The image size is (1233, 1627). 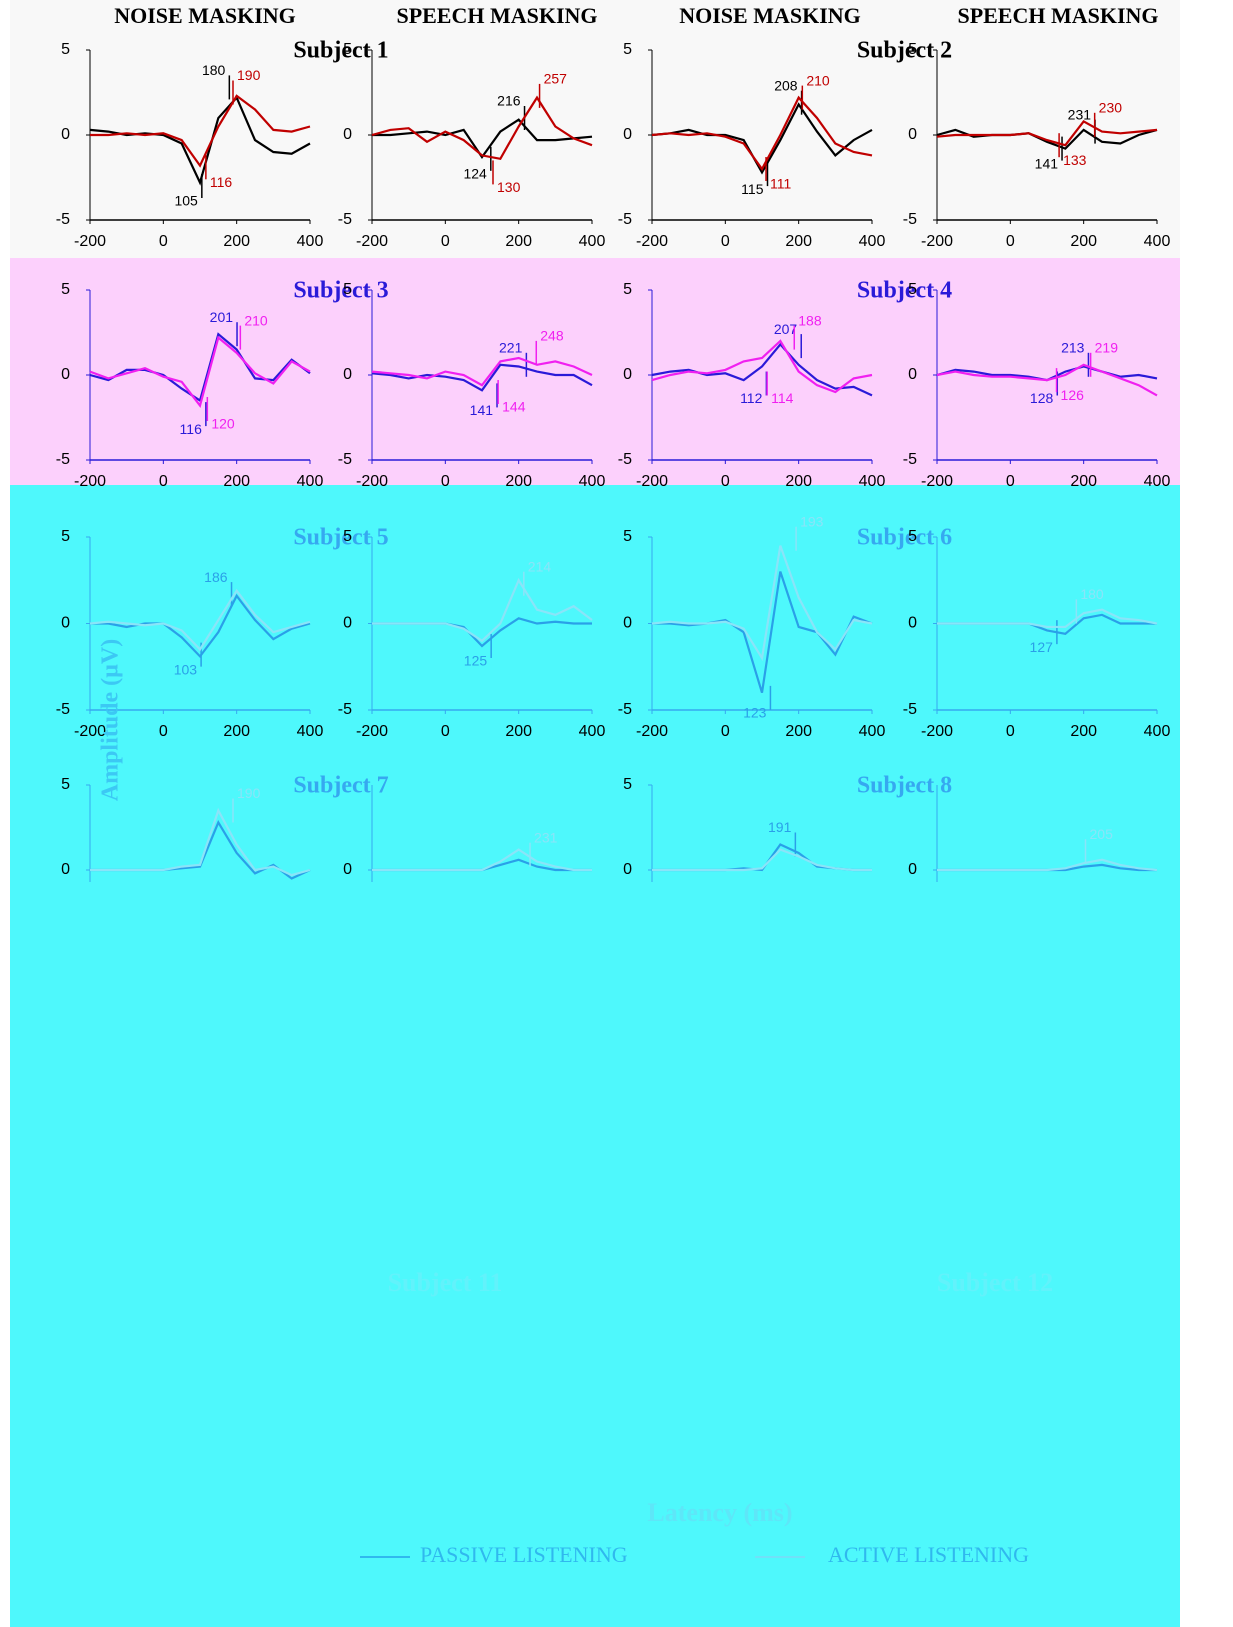 What do you see at coordinates (1102, 834) in the screenshot?
I see `peak-label: 205` at bounding box center [1102, 834].